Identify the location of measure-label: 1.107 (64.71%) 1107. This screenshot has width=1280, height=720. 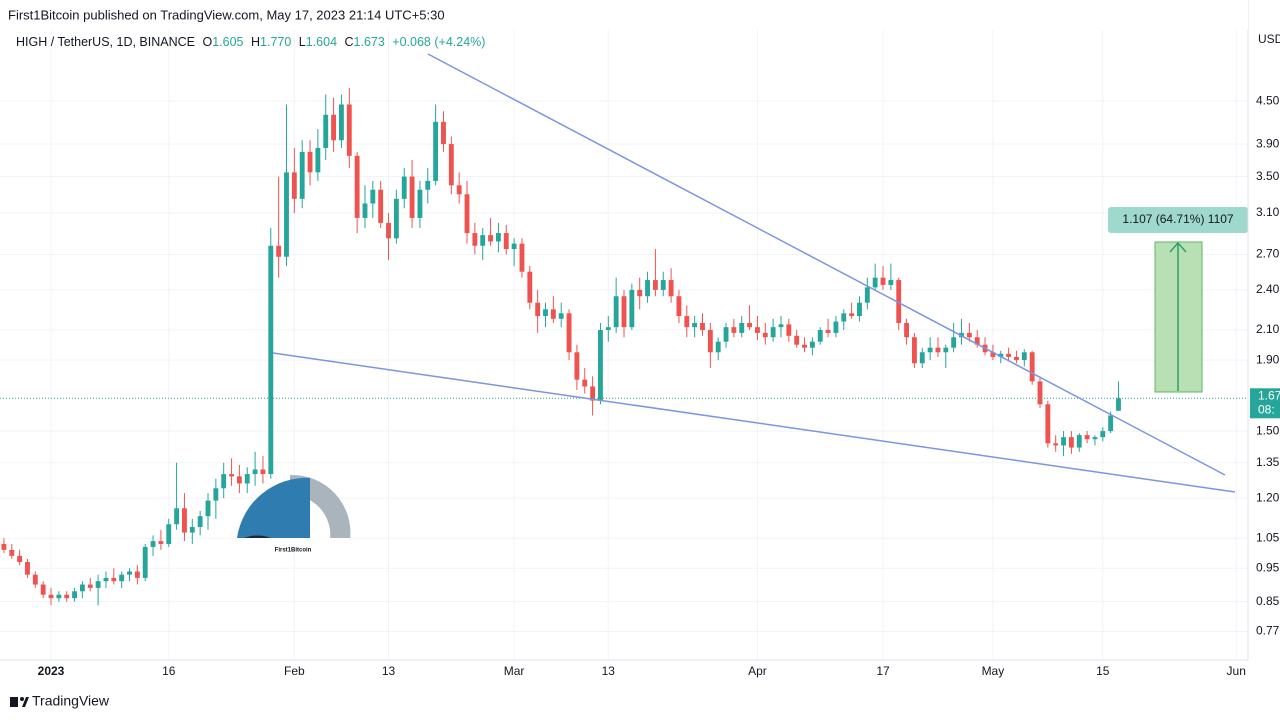
(1178, 219).